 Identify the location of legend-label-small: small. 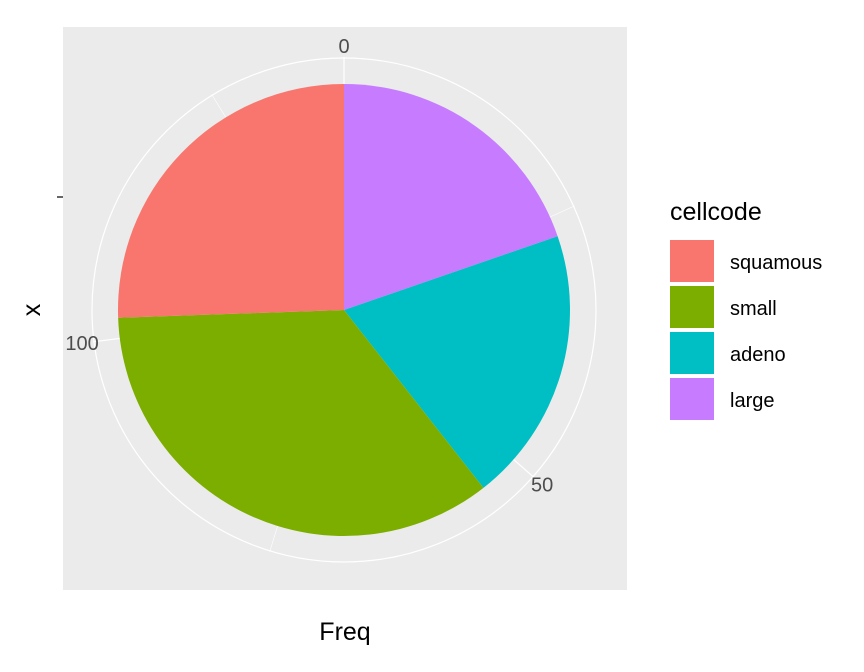
(753, 309).